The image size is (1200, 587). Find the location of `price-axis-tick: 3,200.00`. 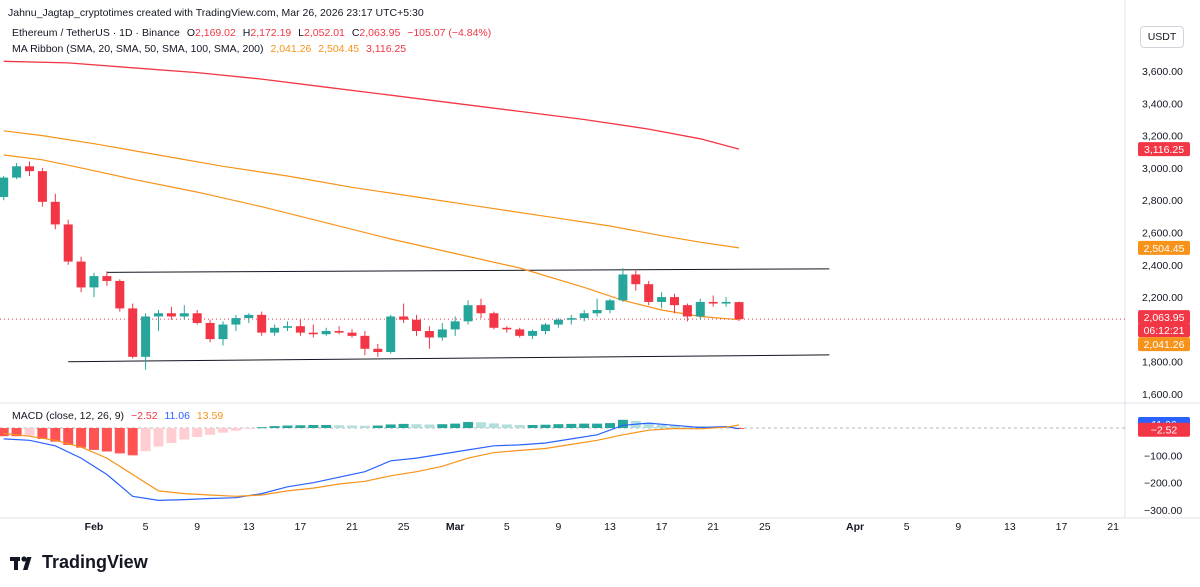

price-axis-tick: 3,200.00 is located at coordinates (1162, 137).